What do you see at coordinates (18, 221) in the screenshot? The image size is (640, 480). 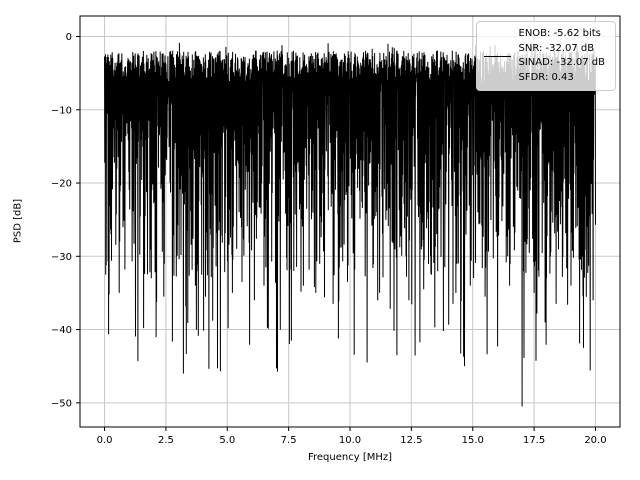 I see `y-axis-label: PSD [dB]` at bounding box center [18, 221].